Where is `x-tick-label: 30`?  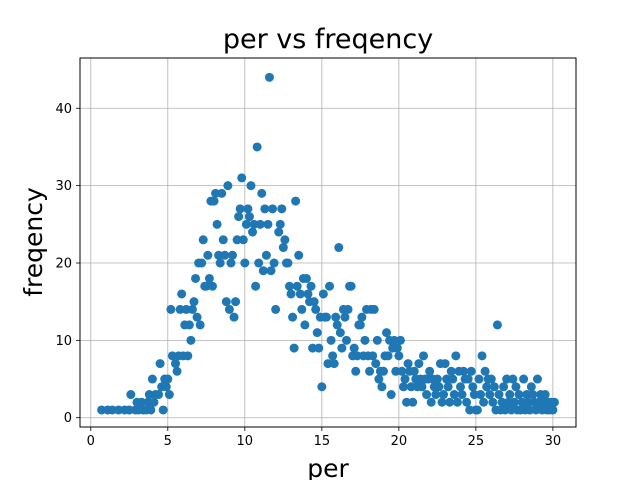
x-tick-label: 30 is located at coordinates (553, 441).